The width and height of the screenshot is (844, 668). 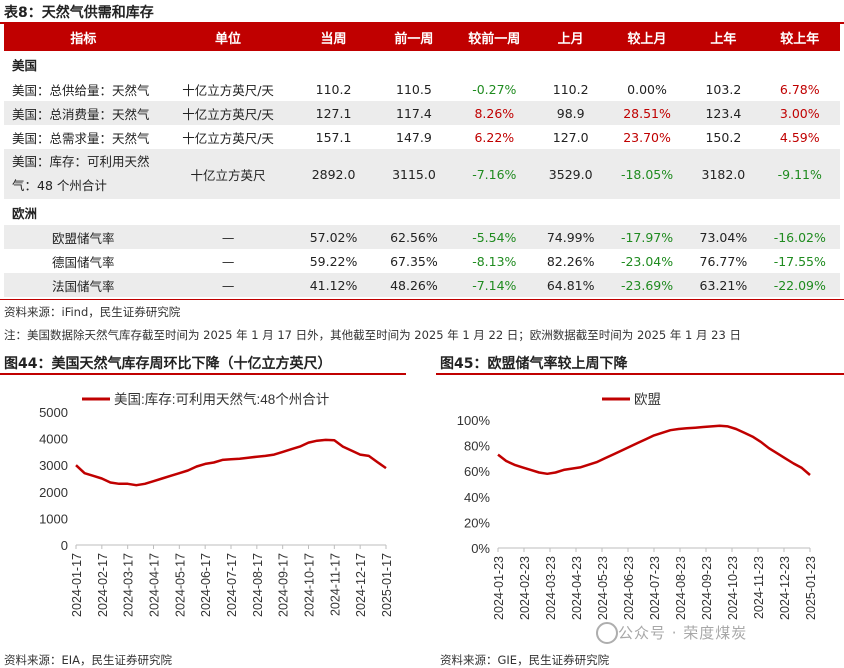 What do you see at coordinates (647, 285) in the screenshot?
I see `table-cell: -23.69%` at bounding box center [647, 285].